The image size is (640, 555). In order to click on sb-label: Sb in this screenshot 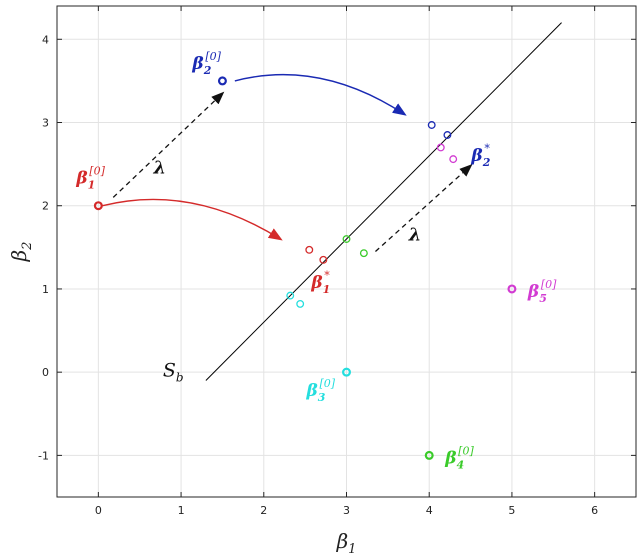, I will do `click(173, 371)`.